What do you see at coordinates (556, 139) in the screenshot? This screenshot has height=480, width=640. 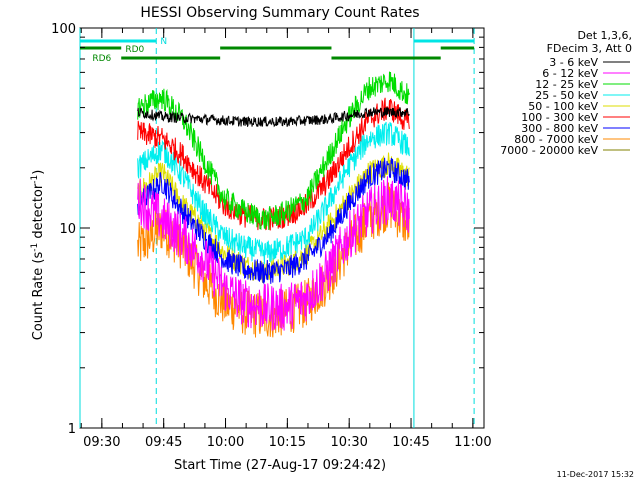 I see `legend-label-7: 800 - 7000 keV` at bounding box center [556, 139].